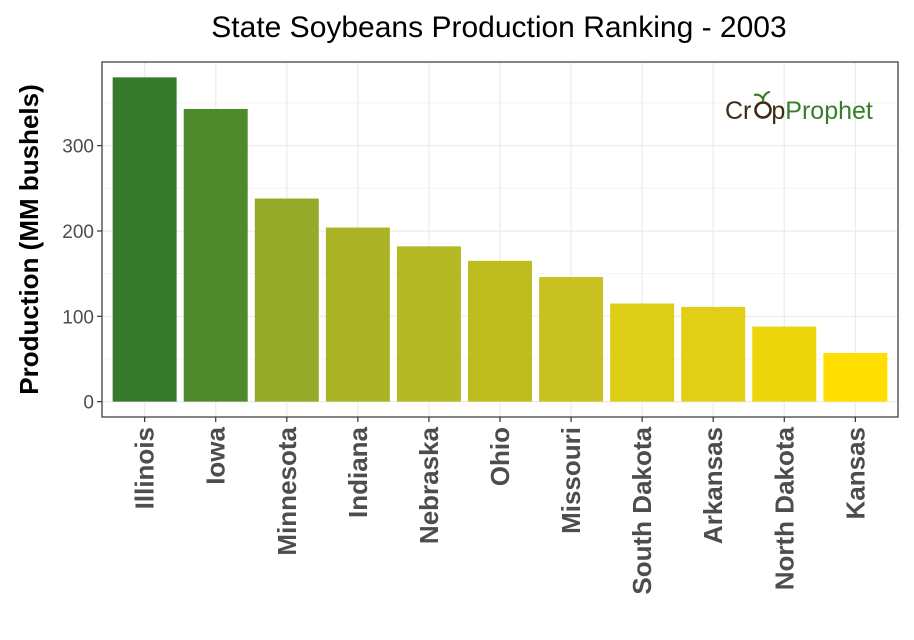  Describe the element at coordinates (642, 510) in the screenshot. I see `x-tick-label: South Dakota` at that location.